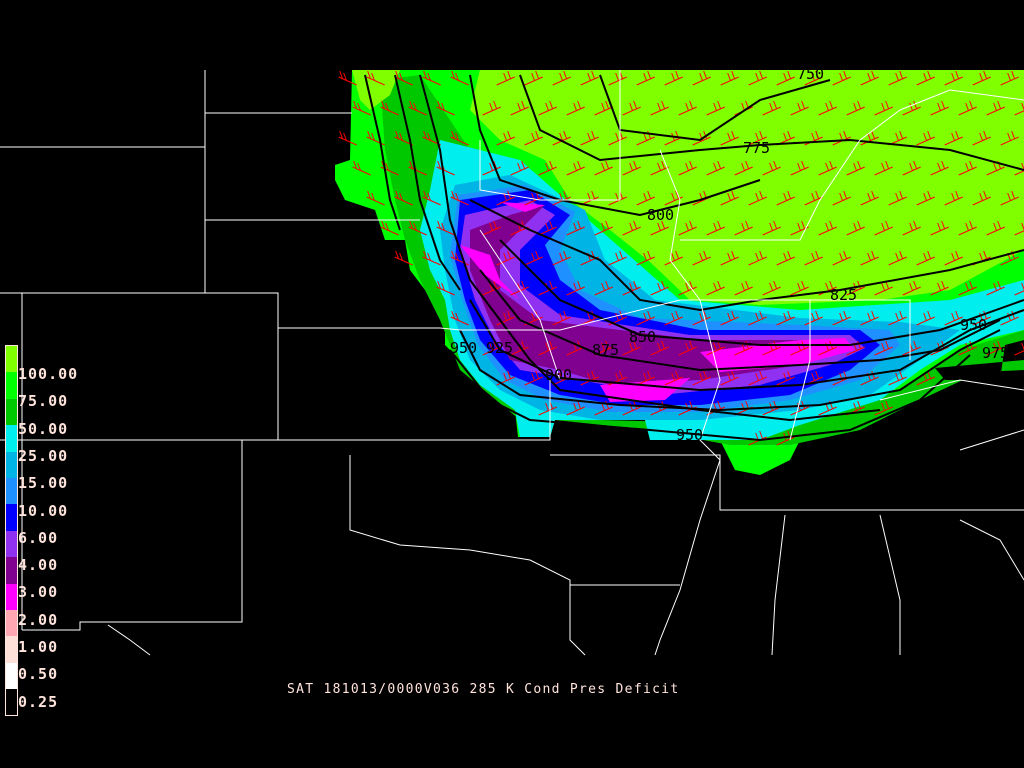 The image size is (1024, 768). What do you see at coordinates (979, 360) in the screenshot?
I see `fill-black-notch` at bounding box center [979, 360].